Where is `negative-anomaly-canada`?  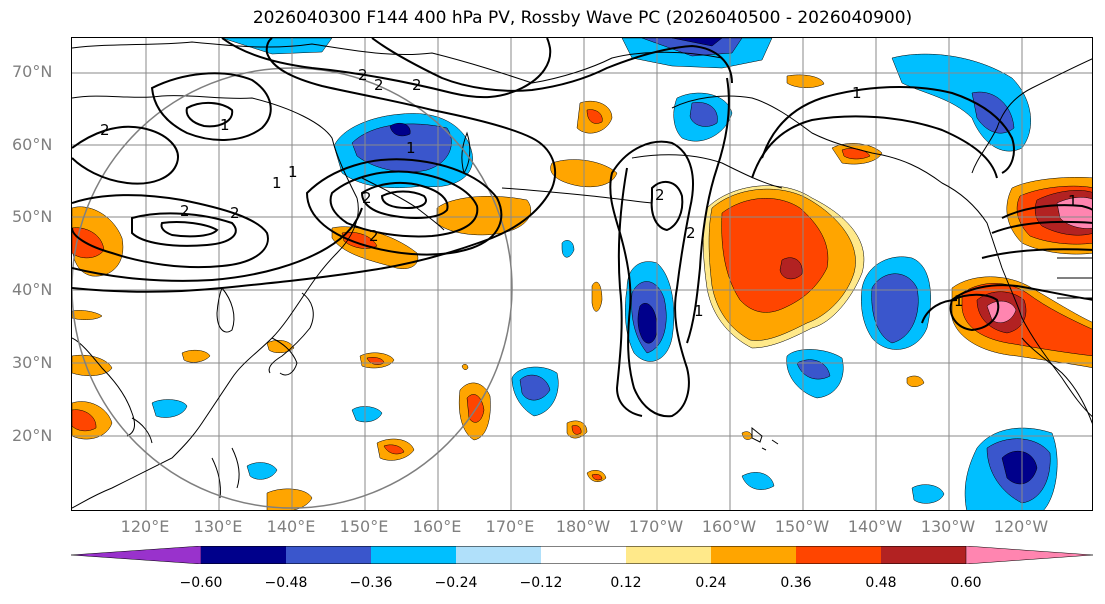 negative-anomaly-canada is located at coordinates (961, 102).